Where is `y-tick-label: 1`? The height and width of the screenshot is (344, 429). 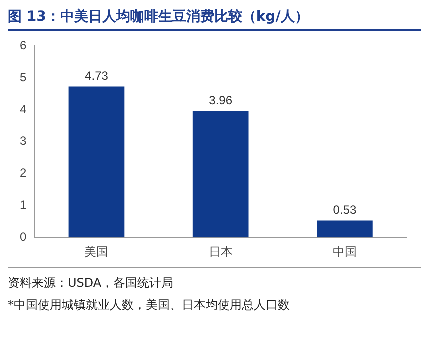
y-tick-label: 1 is located at coordinates (23, 205).